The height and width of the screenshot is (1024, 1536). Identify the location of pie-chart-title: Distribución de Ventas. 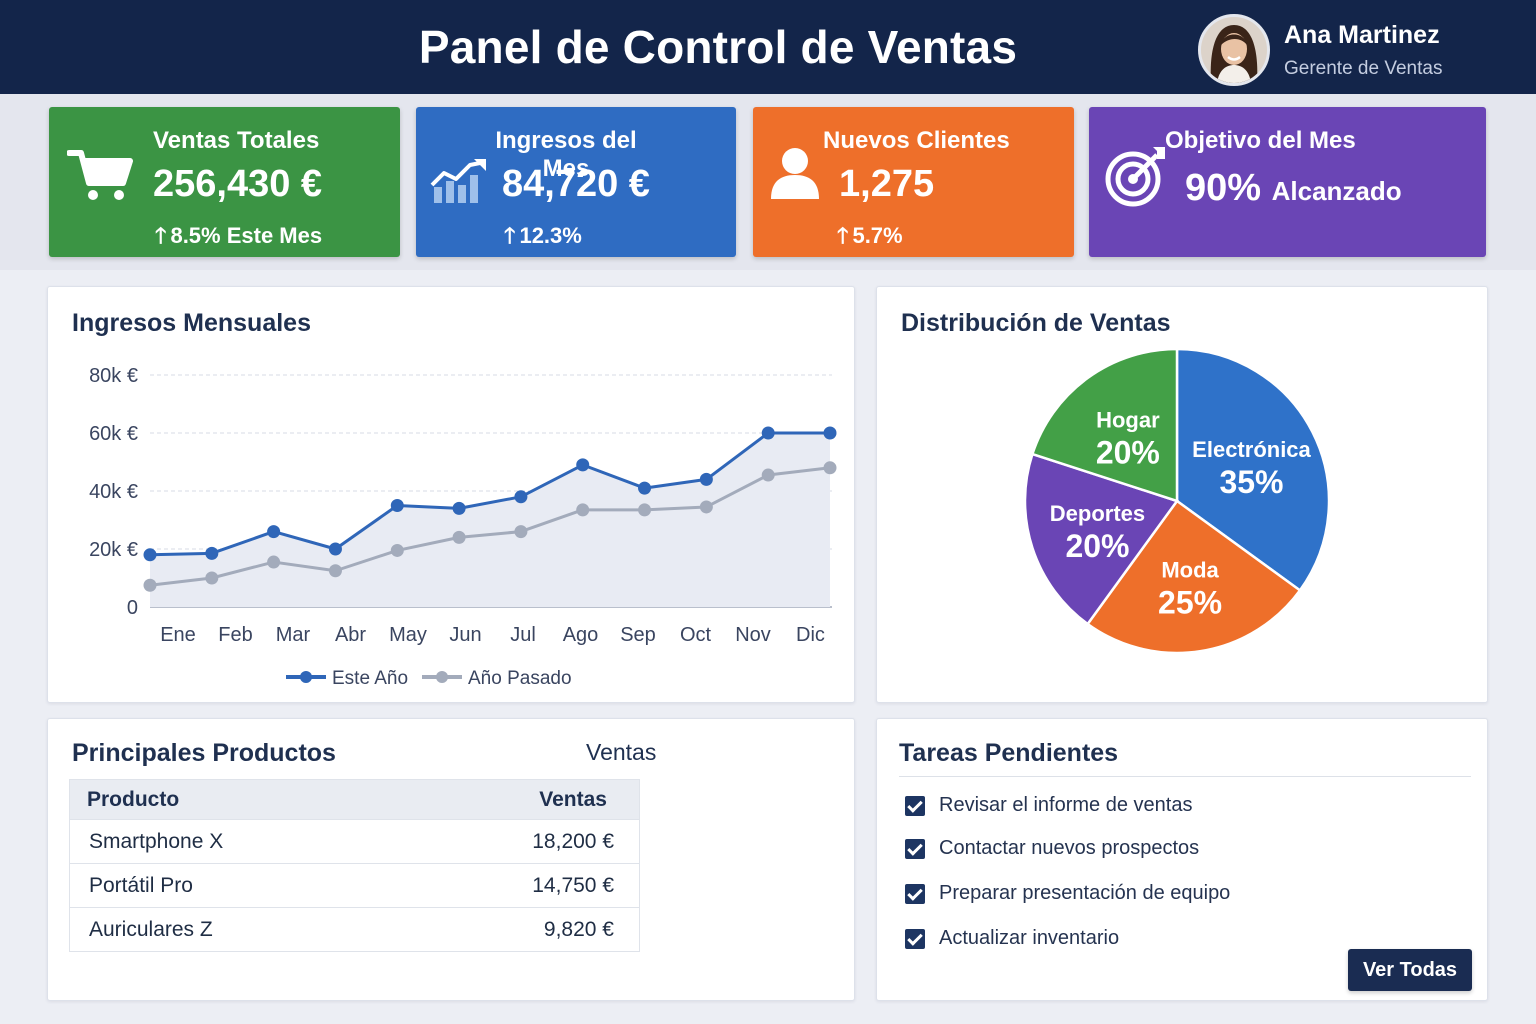
(1036, 323).